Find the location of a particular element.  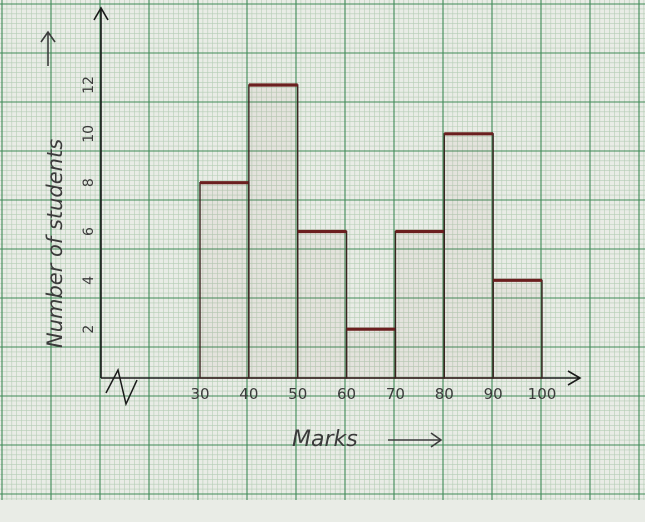

axis-break-icon is located at coordinates (121, 387).